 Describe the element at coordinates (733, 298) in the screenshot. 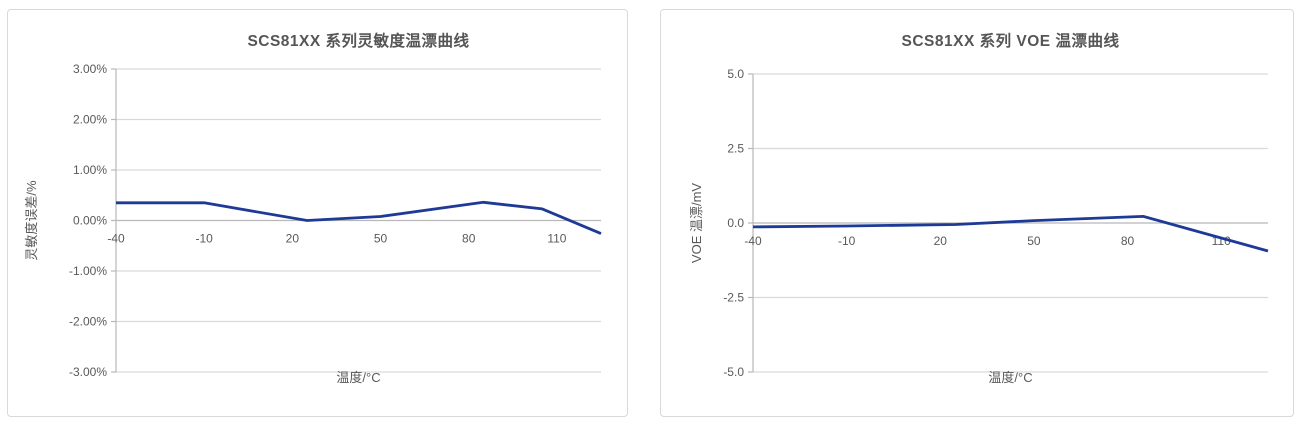

I see `y-tick-label: -2.5` at that location.